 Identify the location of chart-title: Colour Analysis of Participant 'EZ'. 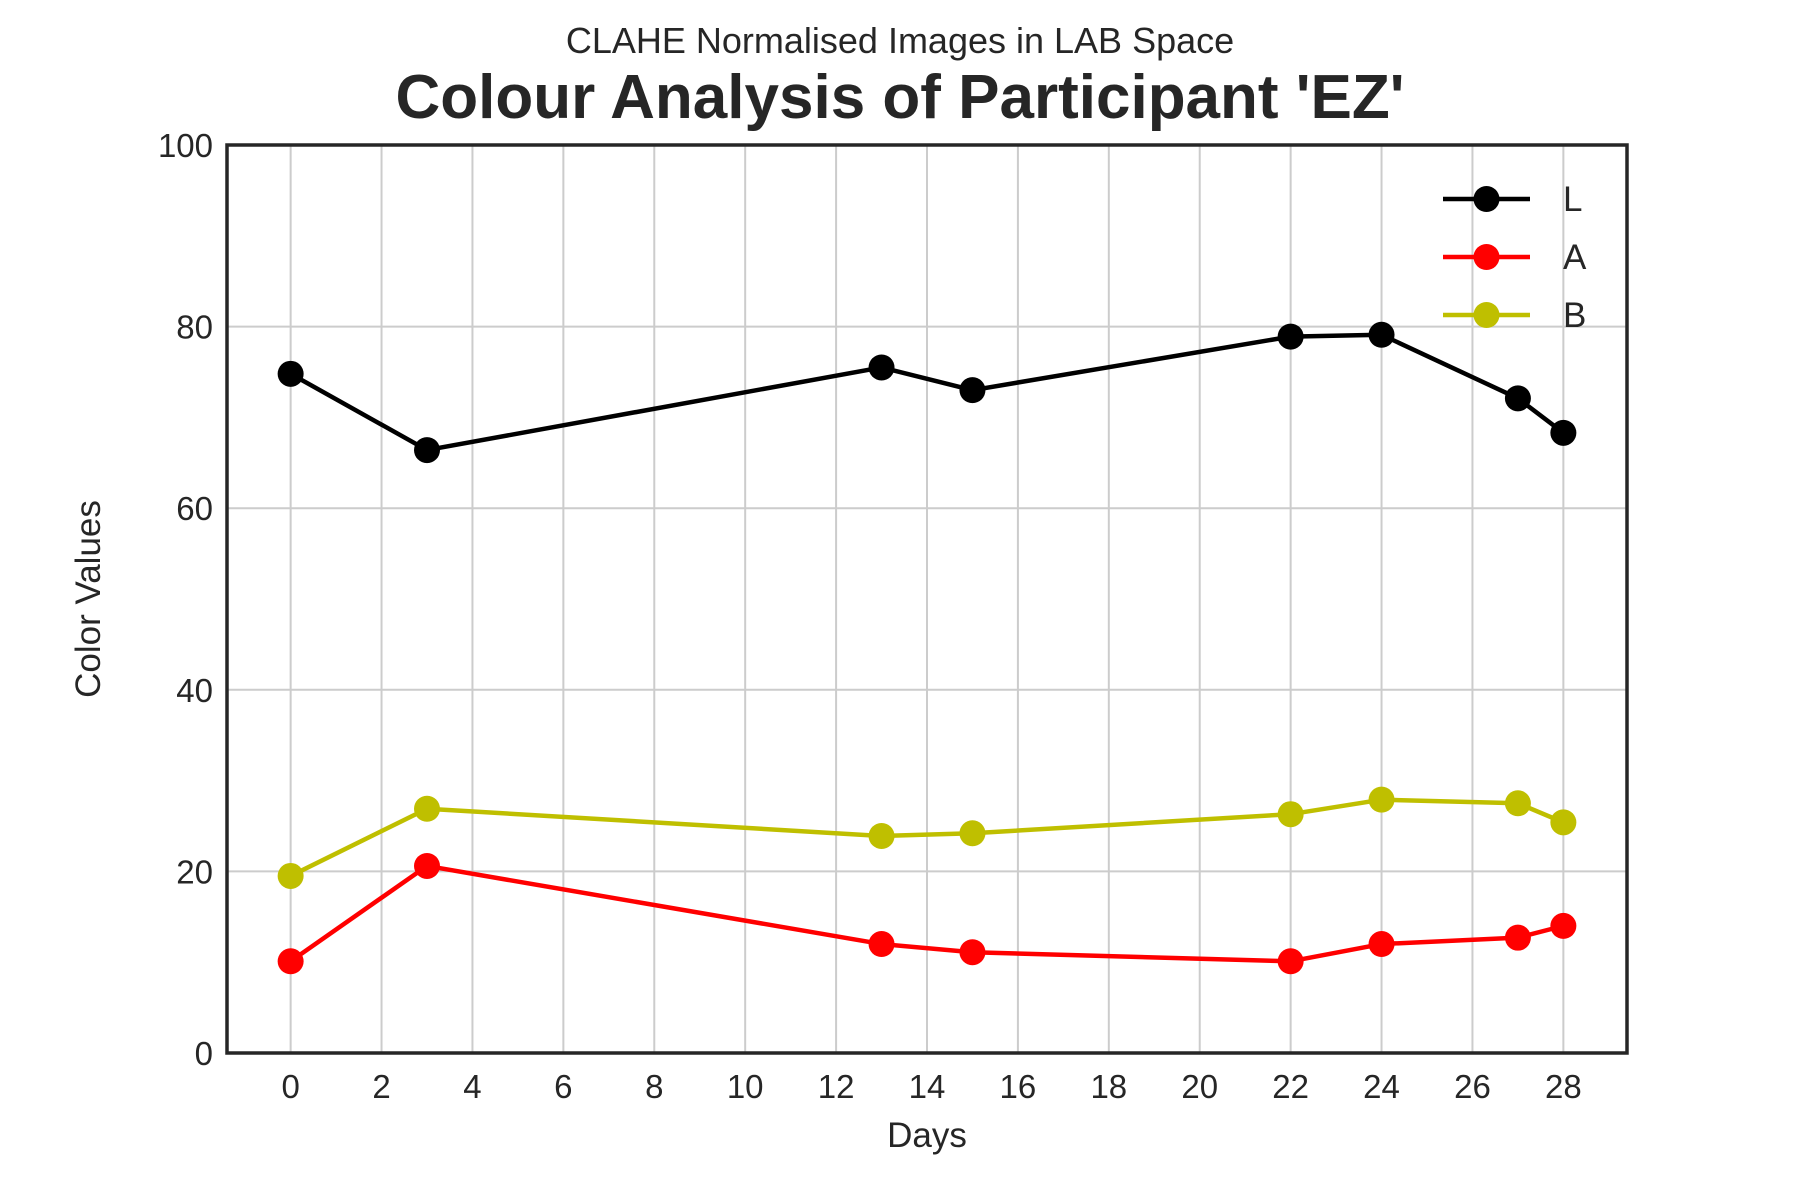
(900, 97).